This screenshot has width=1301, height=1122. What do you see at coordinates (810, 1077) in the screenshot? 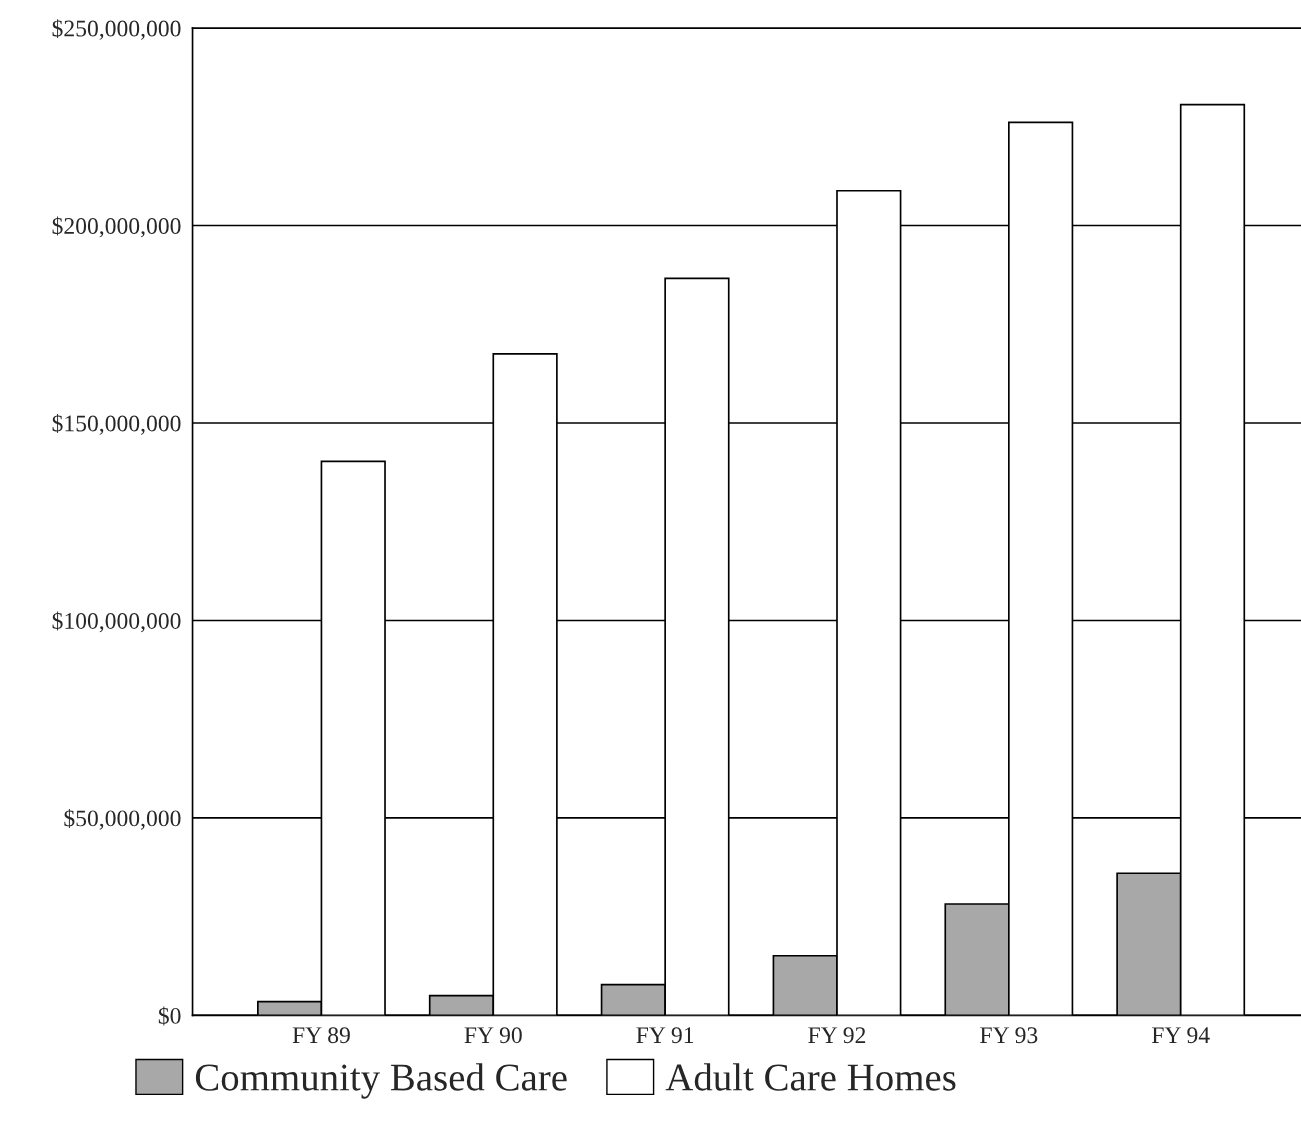
I see `legend-label: Adult Care Homes` at bounding box center [810, 1077].